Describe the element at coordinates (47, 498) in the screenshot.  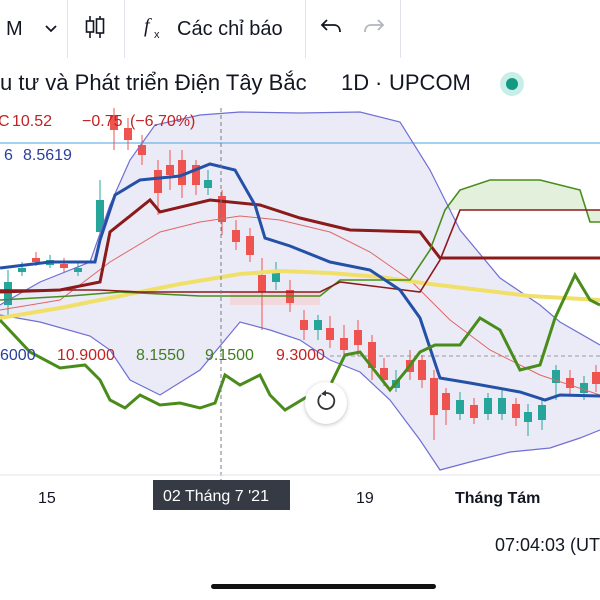
I see `time-tick-15: 15` at that location.